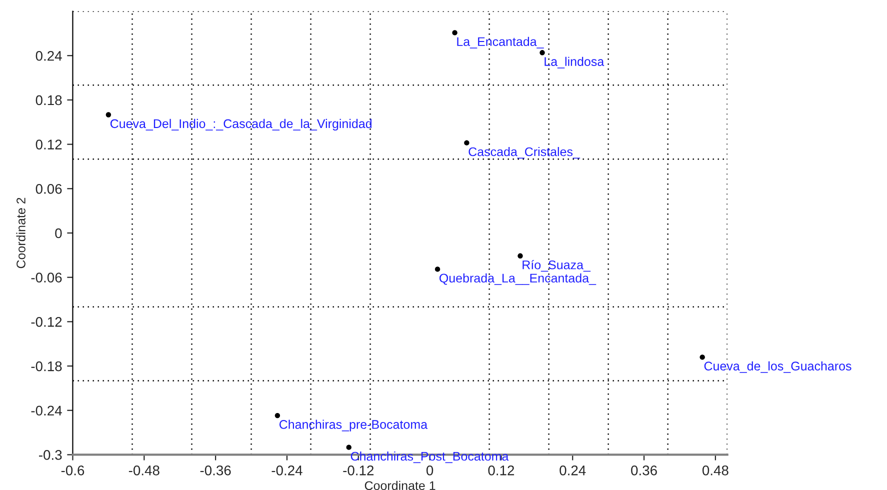  What do you see at coordinates (58, 233) in the screenshot?
I see `y-tick-label: 0` at bounding box center [58, 233].